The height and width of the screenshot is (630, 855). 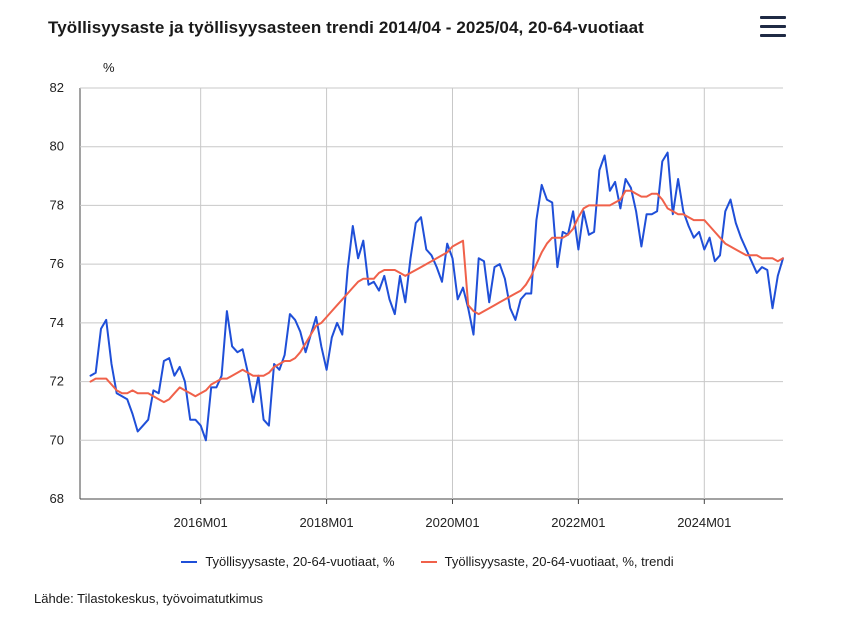 I want to click on legend-item-employment-rate: Työllisyysaste, 20-64-vuotiaat, %, so click(x=288, y=561).